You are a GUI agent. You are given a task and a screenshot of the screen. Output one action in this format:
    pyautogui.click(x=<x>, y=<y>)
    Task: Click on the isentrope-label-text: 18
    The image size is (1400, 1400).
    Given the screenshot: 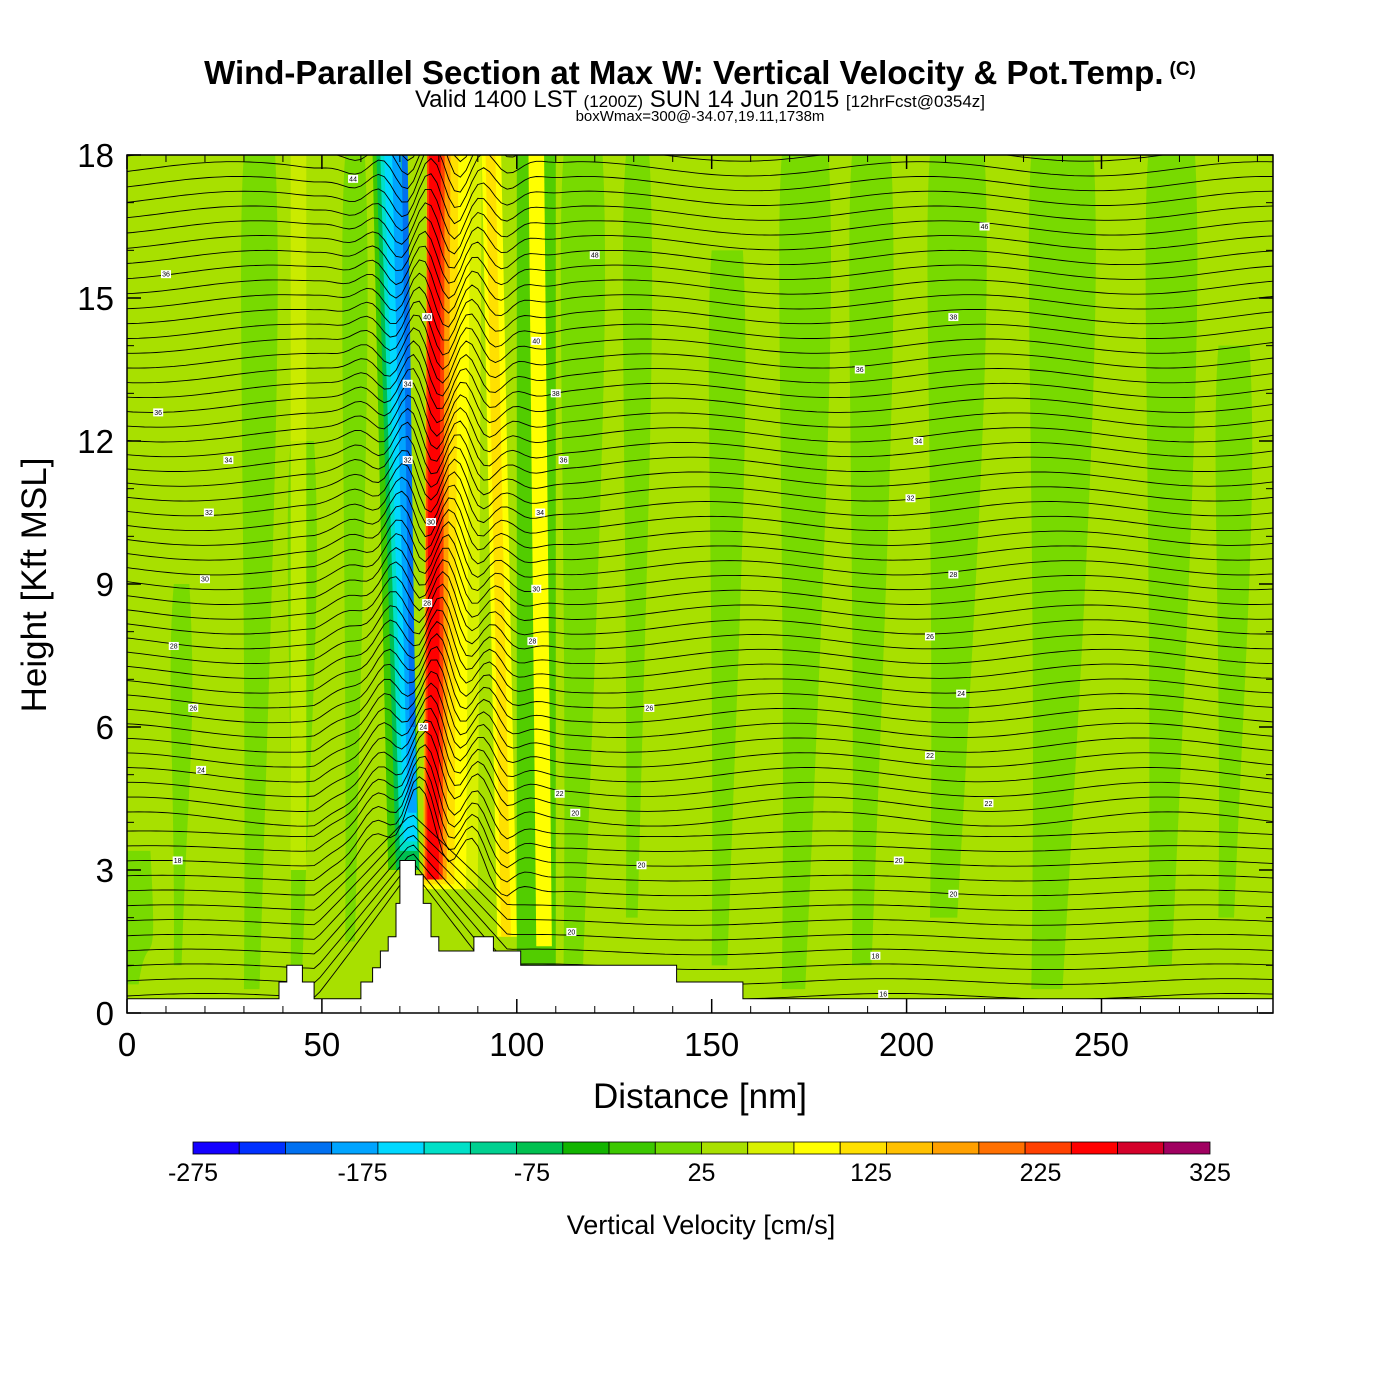 What is the action you would take?
    pyautogui.click(x=876, y=956)
    